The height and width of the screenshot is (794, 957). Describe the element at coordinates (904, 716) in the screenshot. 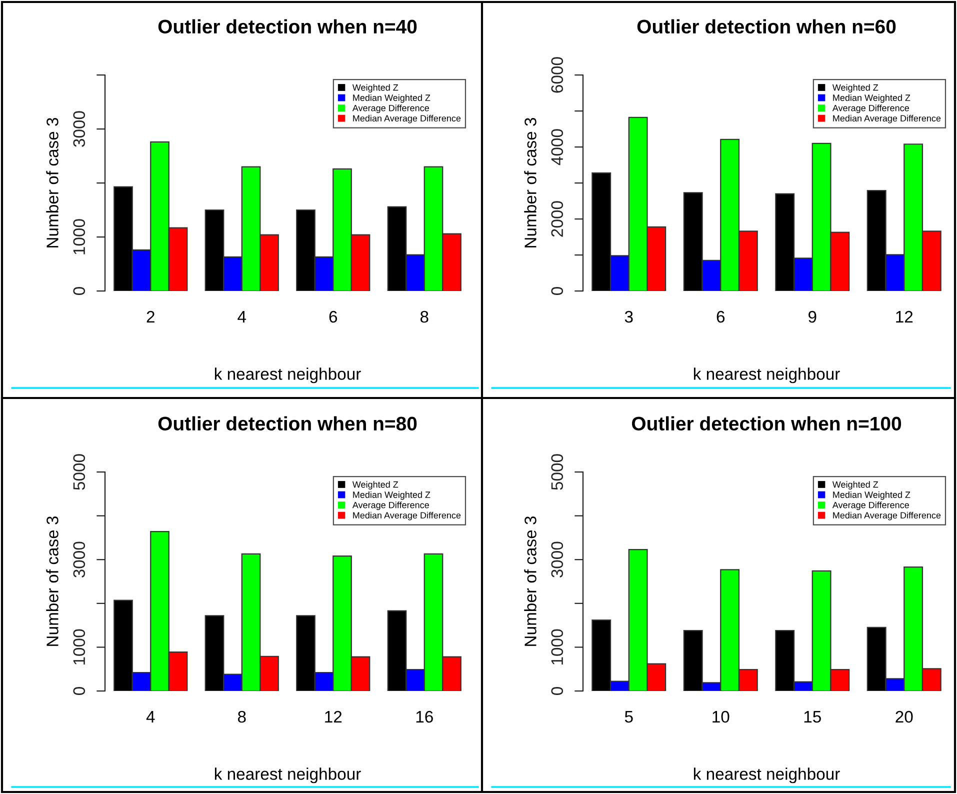

I see `x-tick-label: 20` at that location.